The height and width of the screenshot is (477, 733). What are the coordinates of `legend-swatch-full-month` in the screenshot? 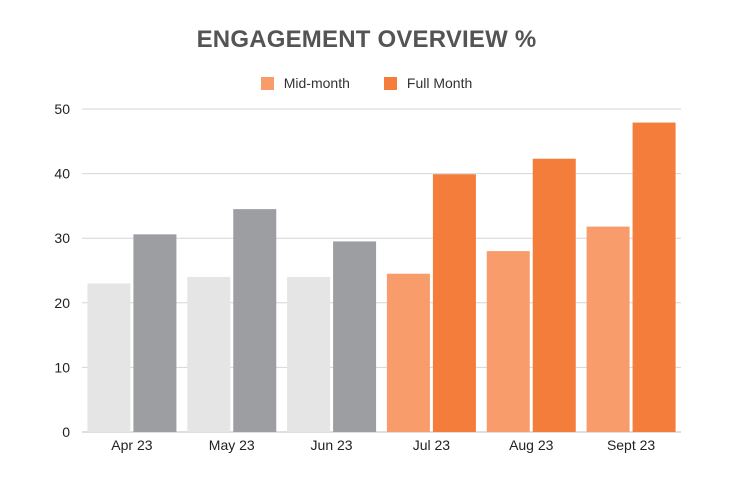 It's located at (390, 83).